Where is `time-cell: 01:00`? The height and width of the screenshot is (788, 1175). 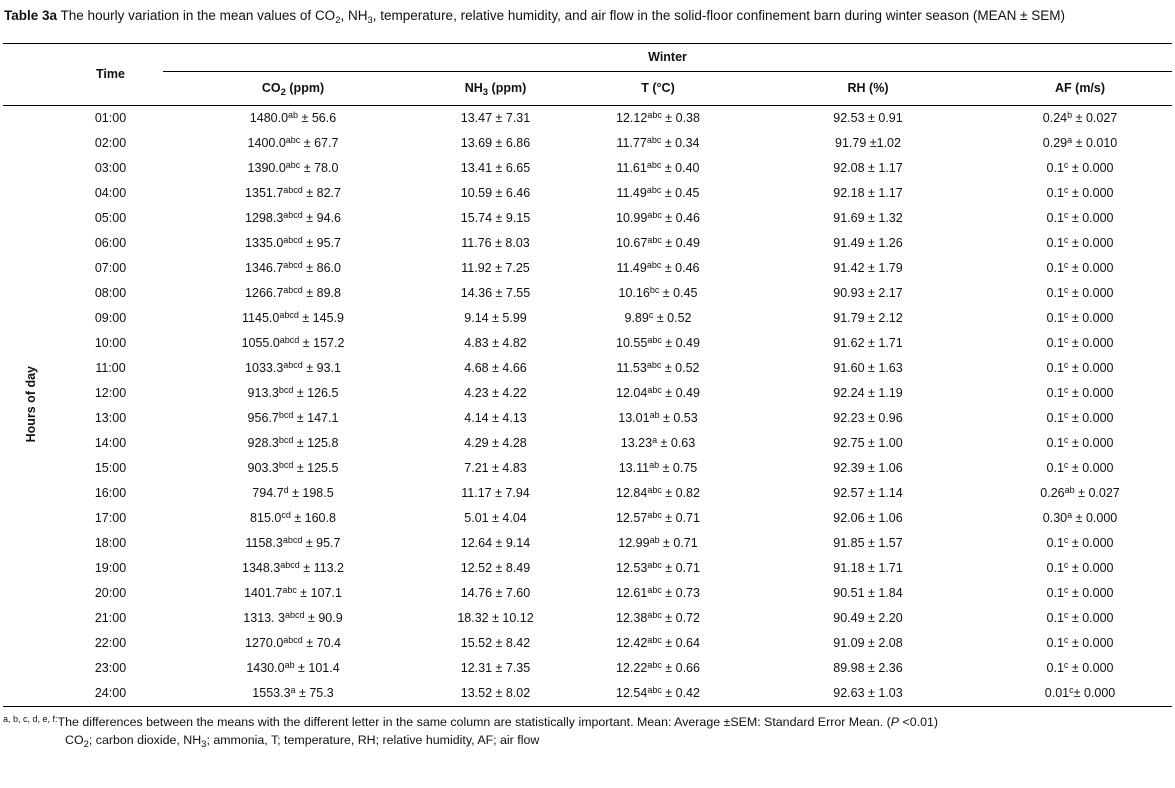
time-cell: 01:00 is located at coordinates (110, 118).